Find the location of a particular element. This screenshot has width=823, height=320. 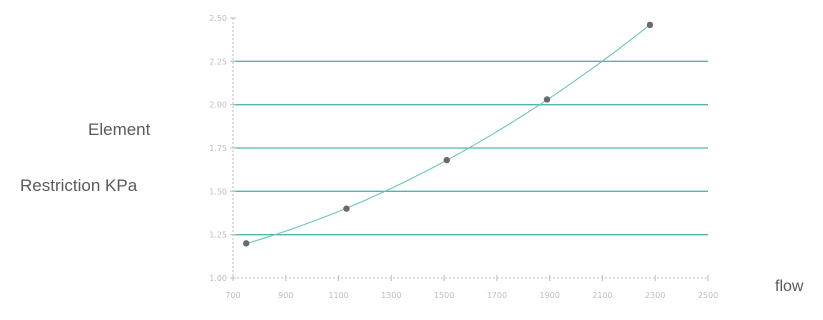

x-tick-label-8: 2300 is located at coordinates (655, 295).